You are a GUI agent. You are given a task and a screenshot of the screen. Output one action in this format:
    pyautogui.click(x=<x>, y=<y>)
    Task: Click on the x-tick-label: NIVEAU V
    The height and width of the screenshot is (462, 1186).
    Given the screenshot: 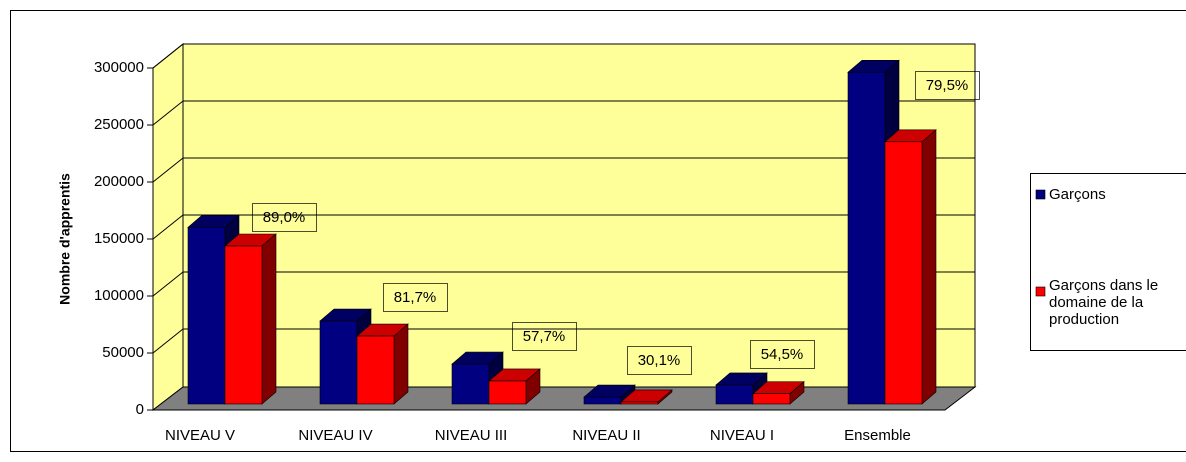 What is the action you would take?
    pyautogui.click(x=200, y=435)
    